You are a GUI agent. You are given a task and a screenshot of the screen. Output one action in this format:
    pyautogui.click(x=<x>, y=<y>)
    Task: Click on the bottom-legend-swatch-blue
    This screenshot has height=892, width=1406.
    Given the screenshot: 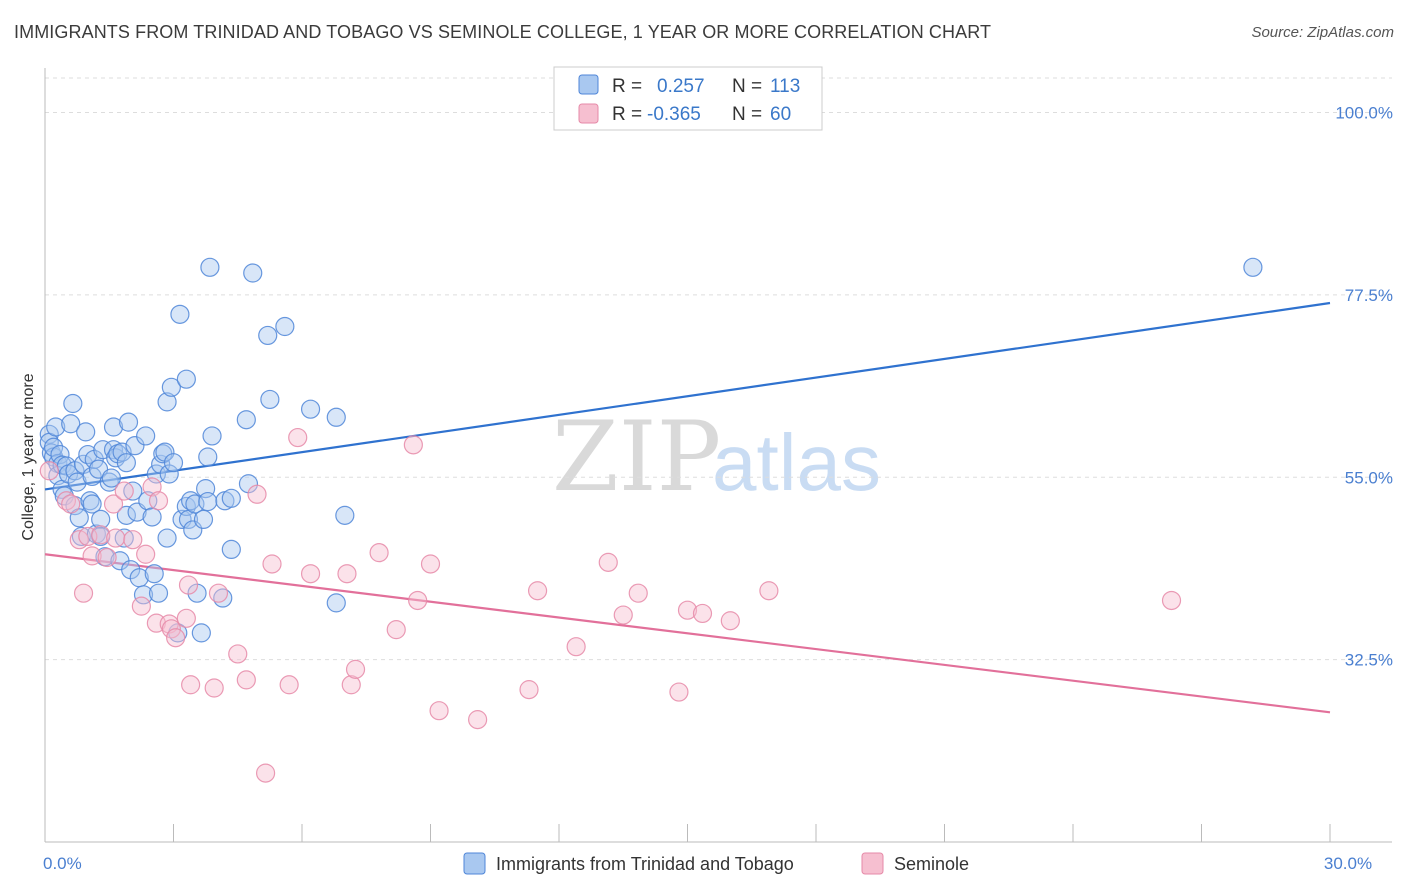 What is the action you would take?
    pyautogui.click(x=474, y=863)
    